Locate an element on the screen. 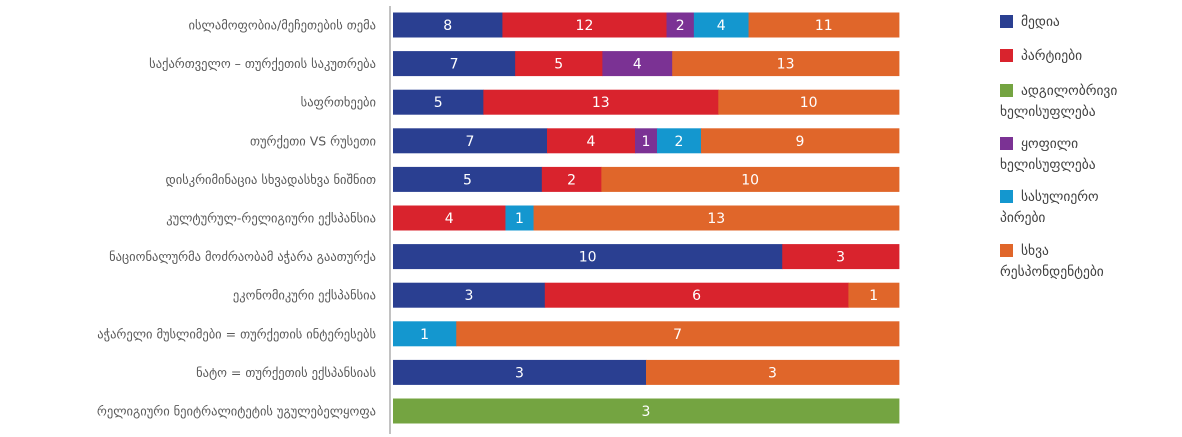  legend-label: სხვა is located at coordinates (1035, 251).